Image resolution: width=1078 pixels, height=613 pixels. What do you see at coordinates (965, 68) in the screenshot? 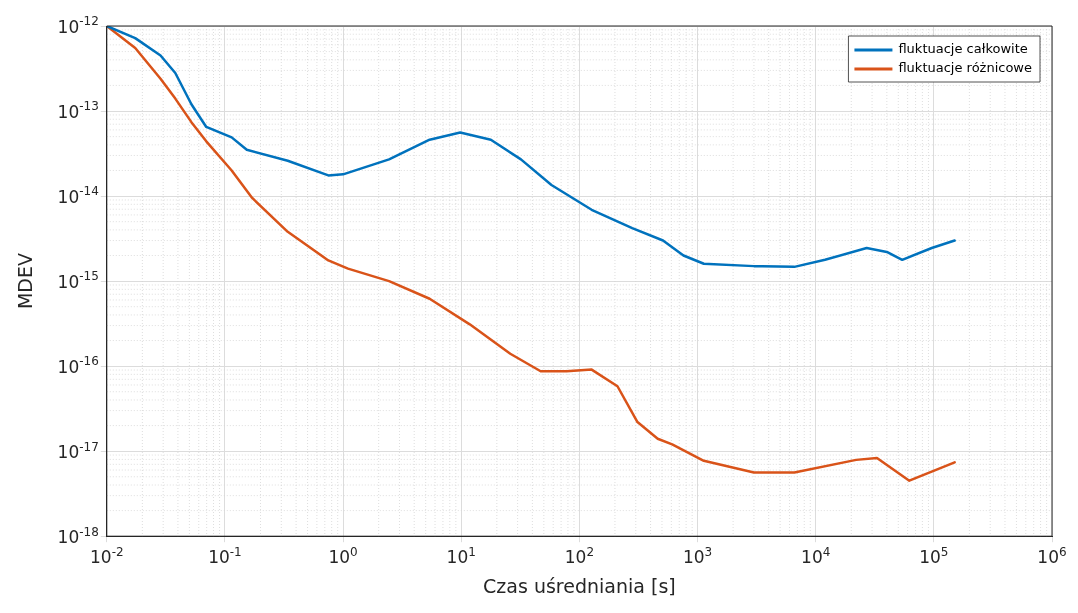
I see `legend-label: fluktuacje różnicowe` at bounding box center [965, 68].